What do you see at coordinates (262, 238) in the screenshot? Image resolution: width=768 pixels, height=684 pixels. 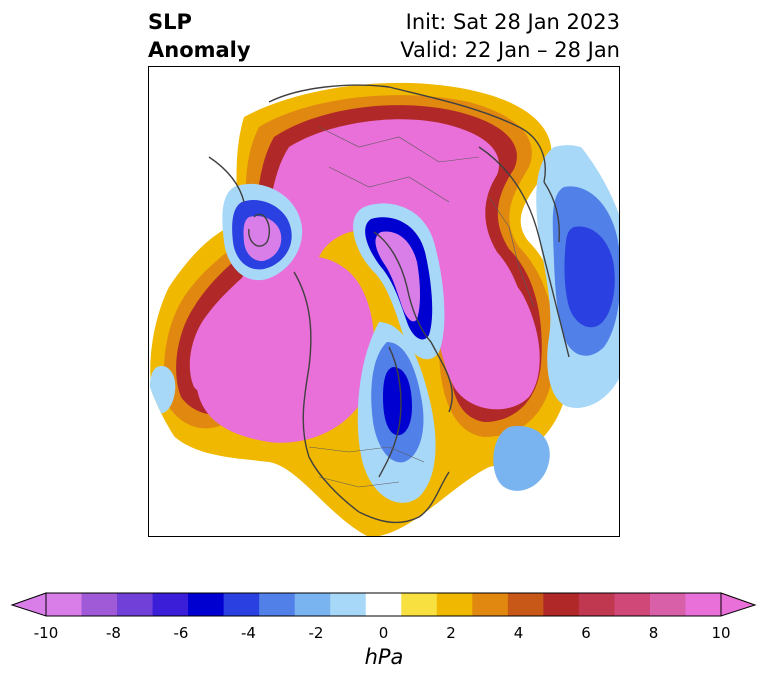 I see `alaska-low-core` at bounding box center [262, 238].